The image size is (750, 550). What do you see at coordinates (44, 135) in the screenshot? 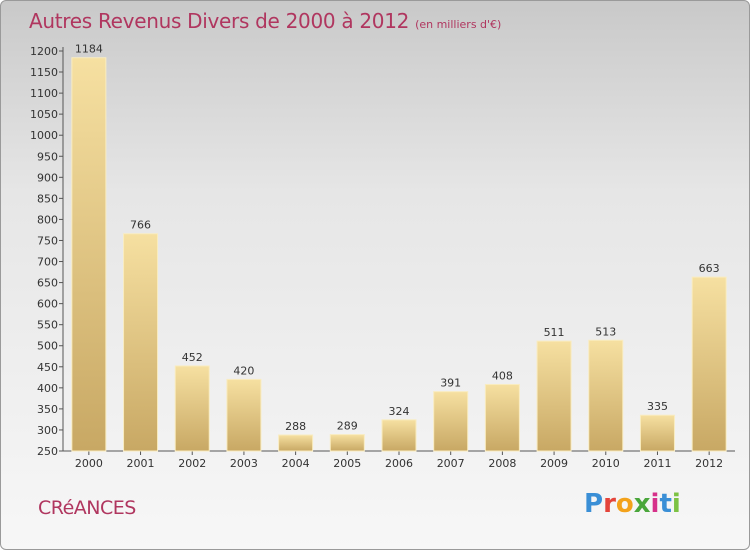
I see `y-tick-label: 1000` at bounding box center [44, 135].